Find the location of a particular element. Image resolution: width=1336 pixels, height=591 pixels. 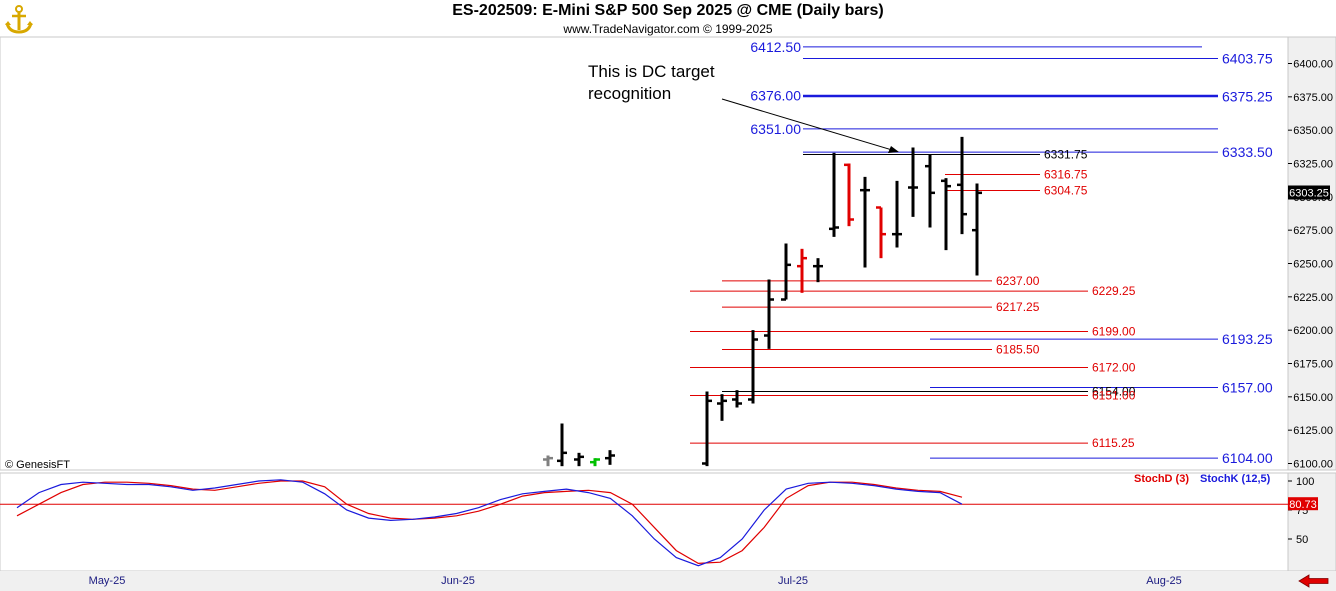

x-tick-label: Jul-25 is located at coordinates (793, 581).